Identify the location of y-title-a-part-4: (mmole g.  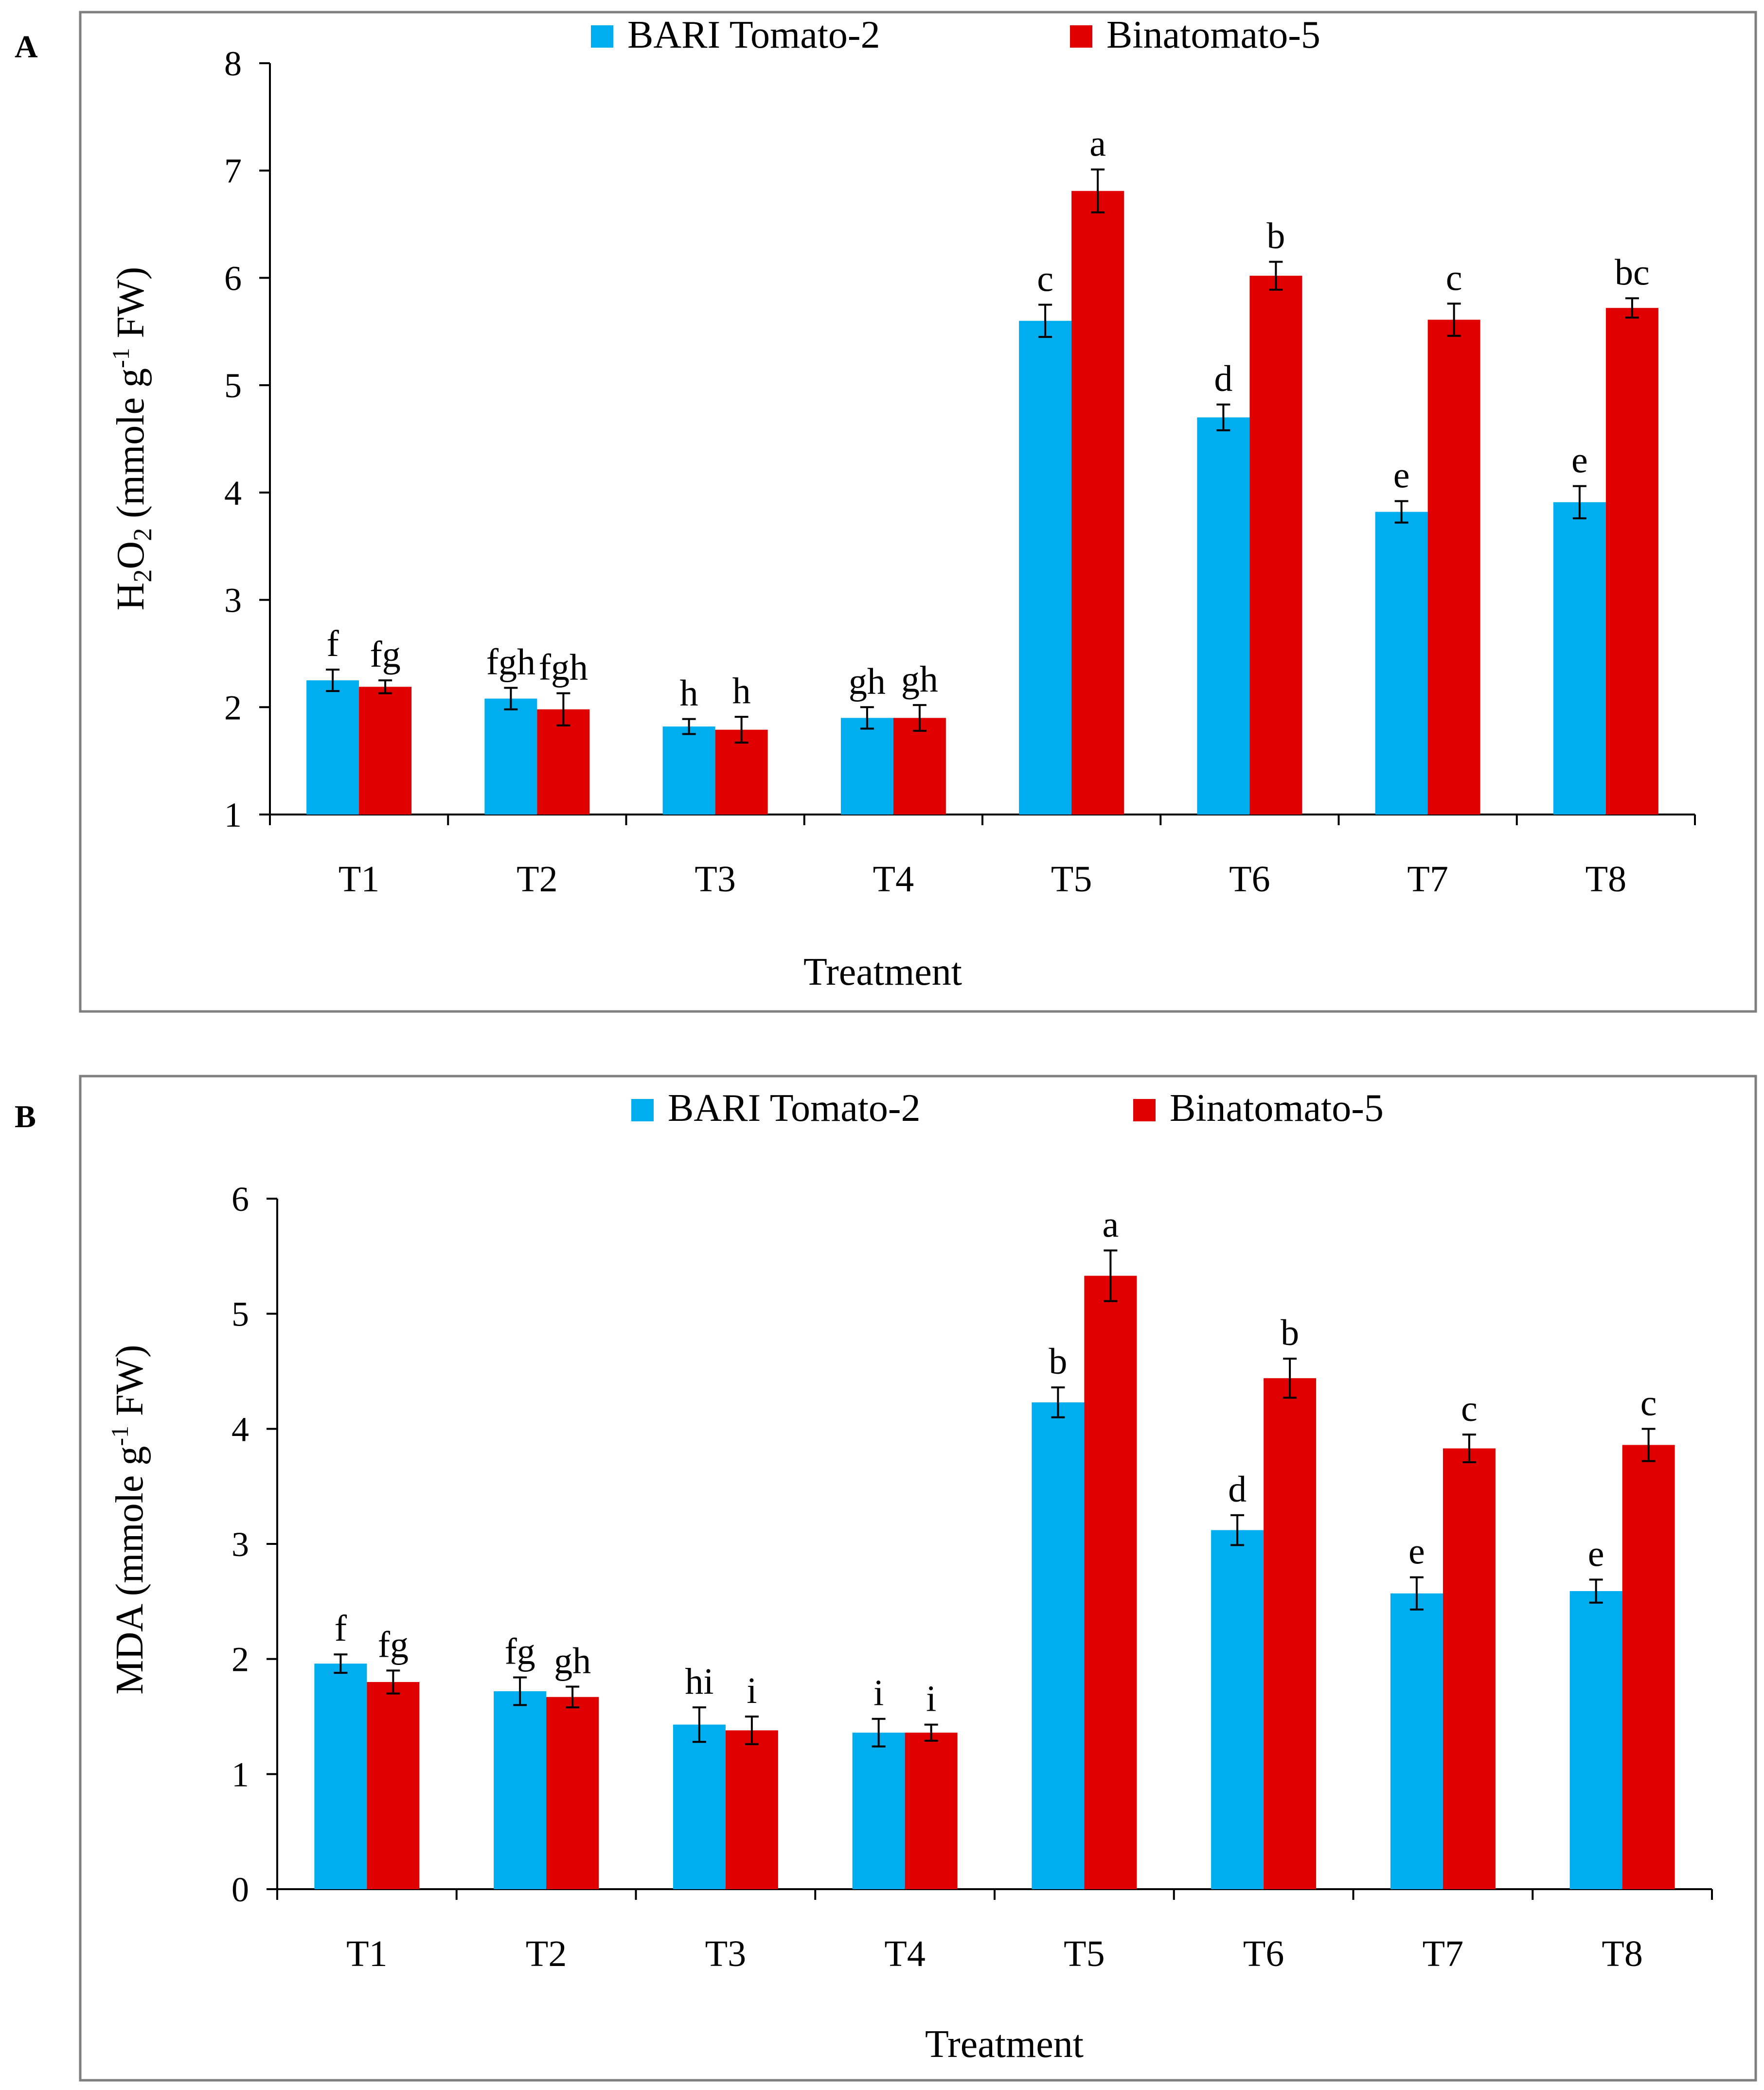
(130, 448).